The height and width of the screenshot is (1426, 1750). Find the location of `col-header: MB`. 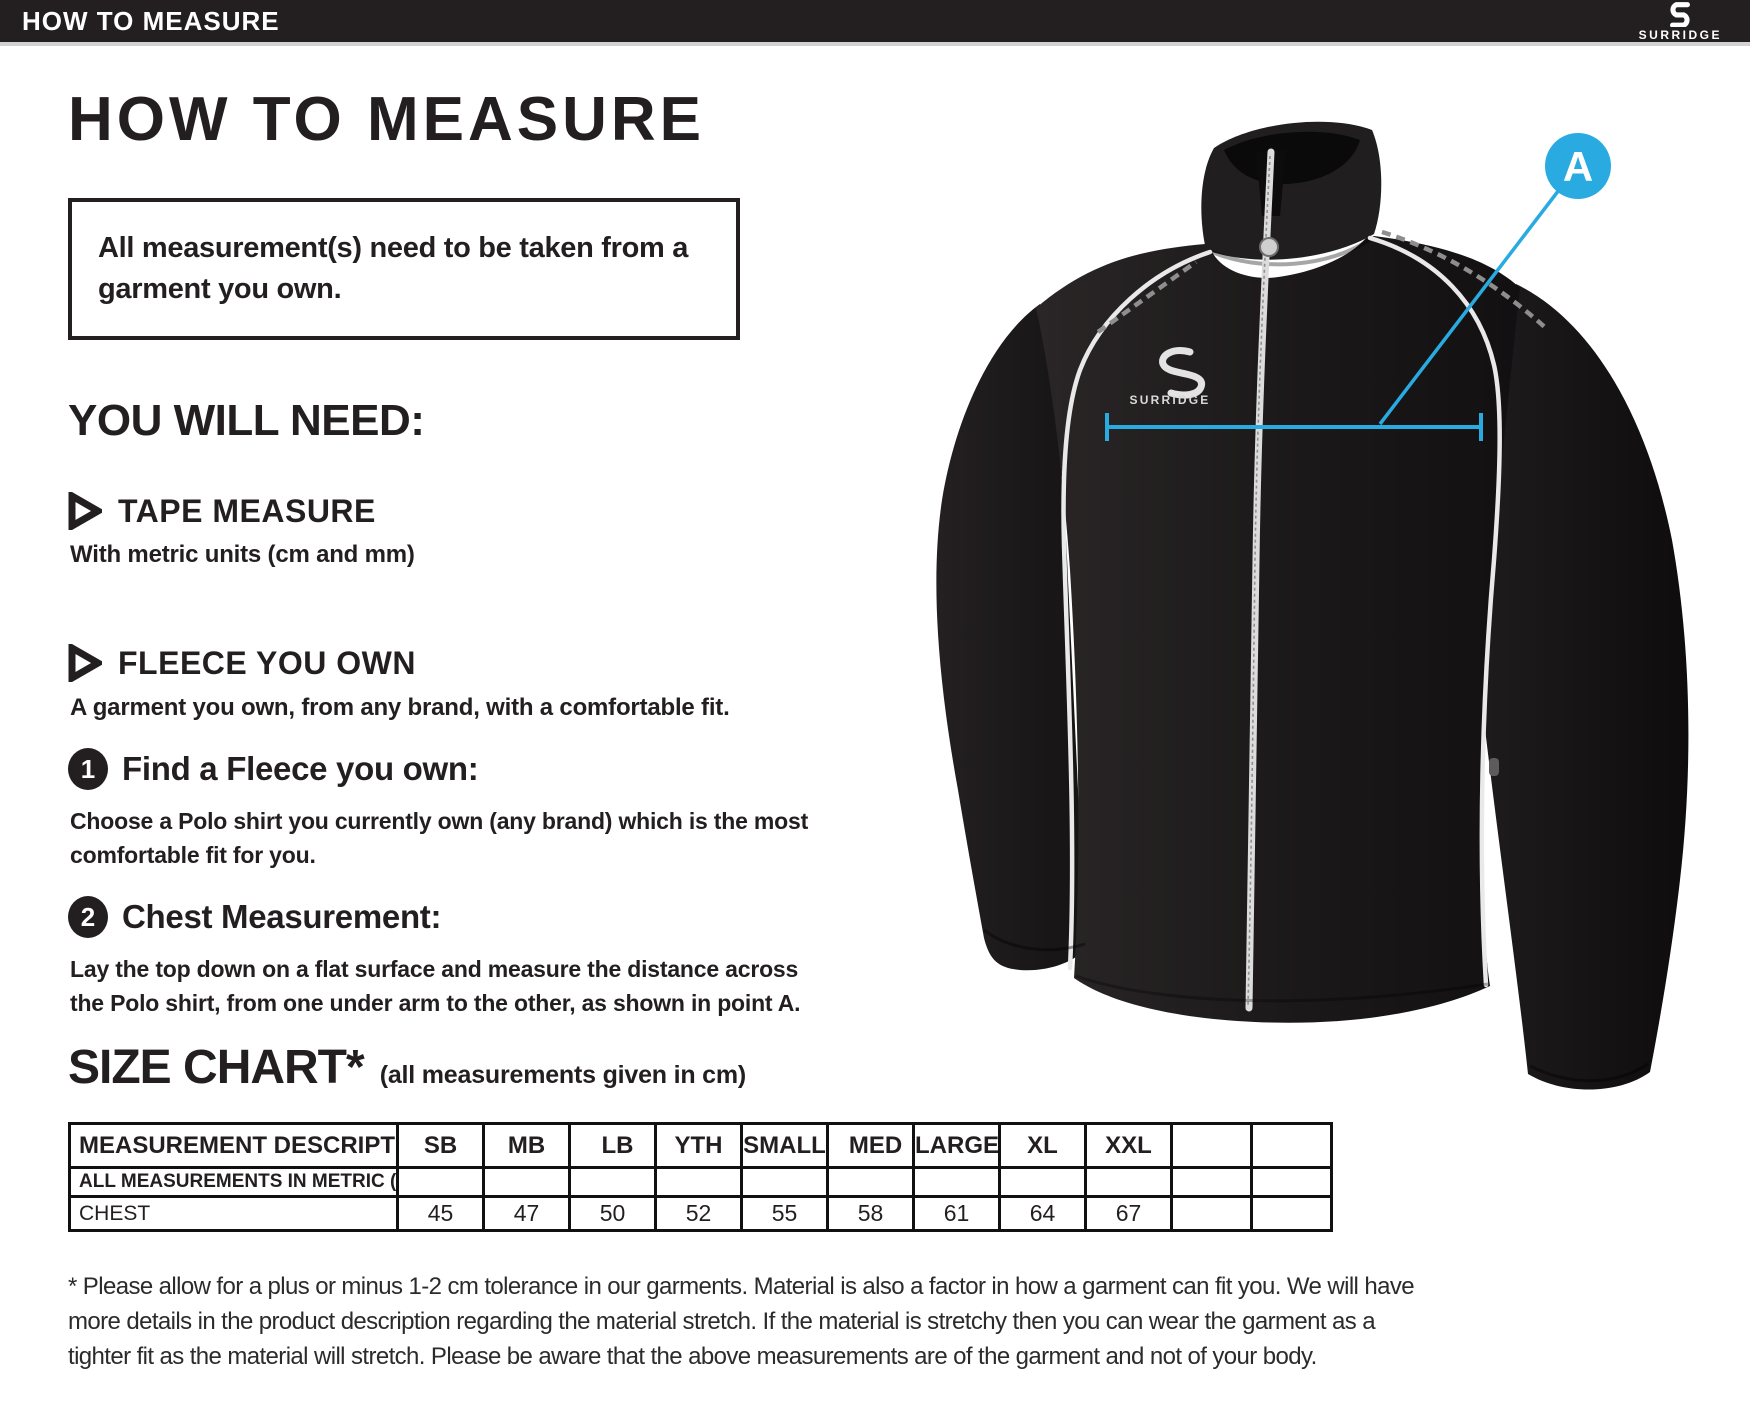

col-header: MB is located at coordinates (526, 1145).